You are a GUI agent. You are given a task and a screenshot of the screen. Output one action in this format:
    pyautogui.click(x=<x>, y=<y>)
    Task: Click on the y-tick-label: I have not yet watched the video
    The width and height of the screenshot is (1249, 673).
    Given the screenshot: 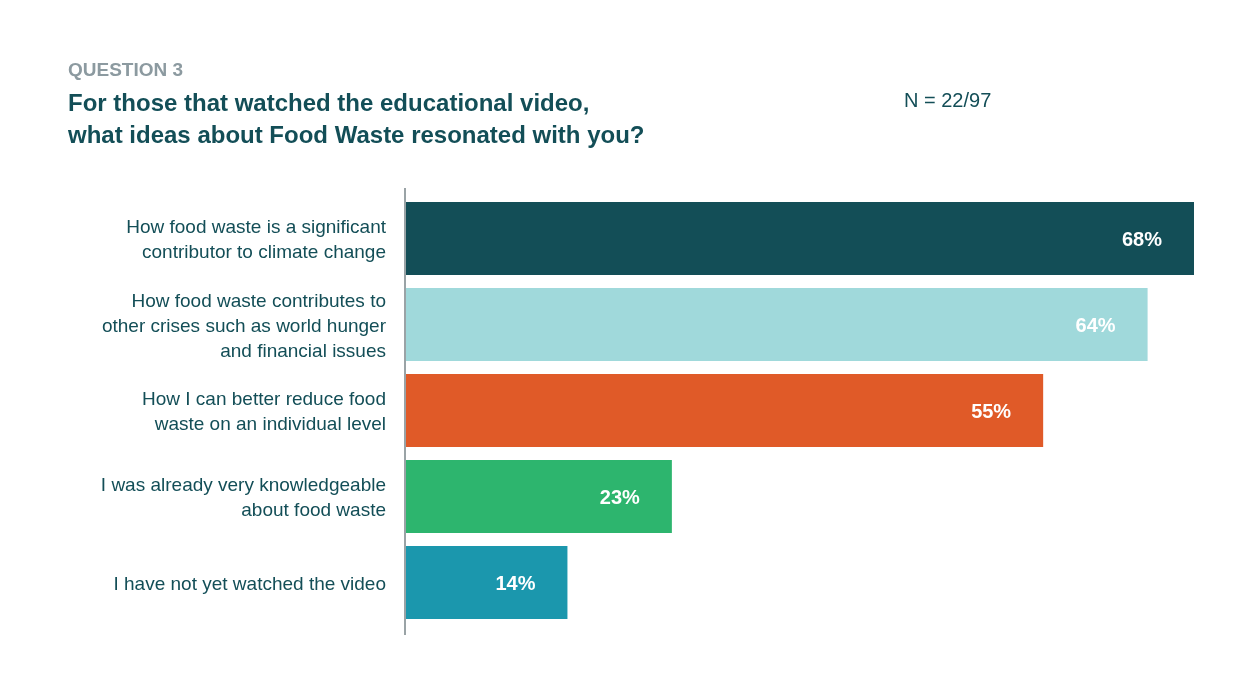 What is the action you would take?
    pyautogui.click(x=249, y=583)
    